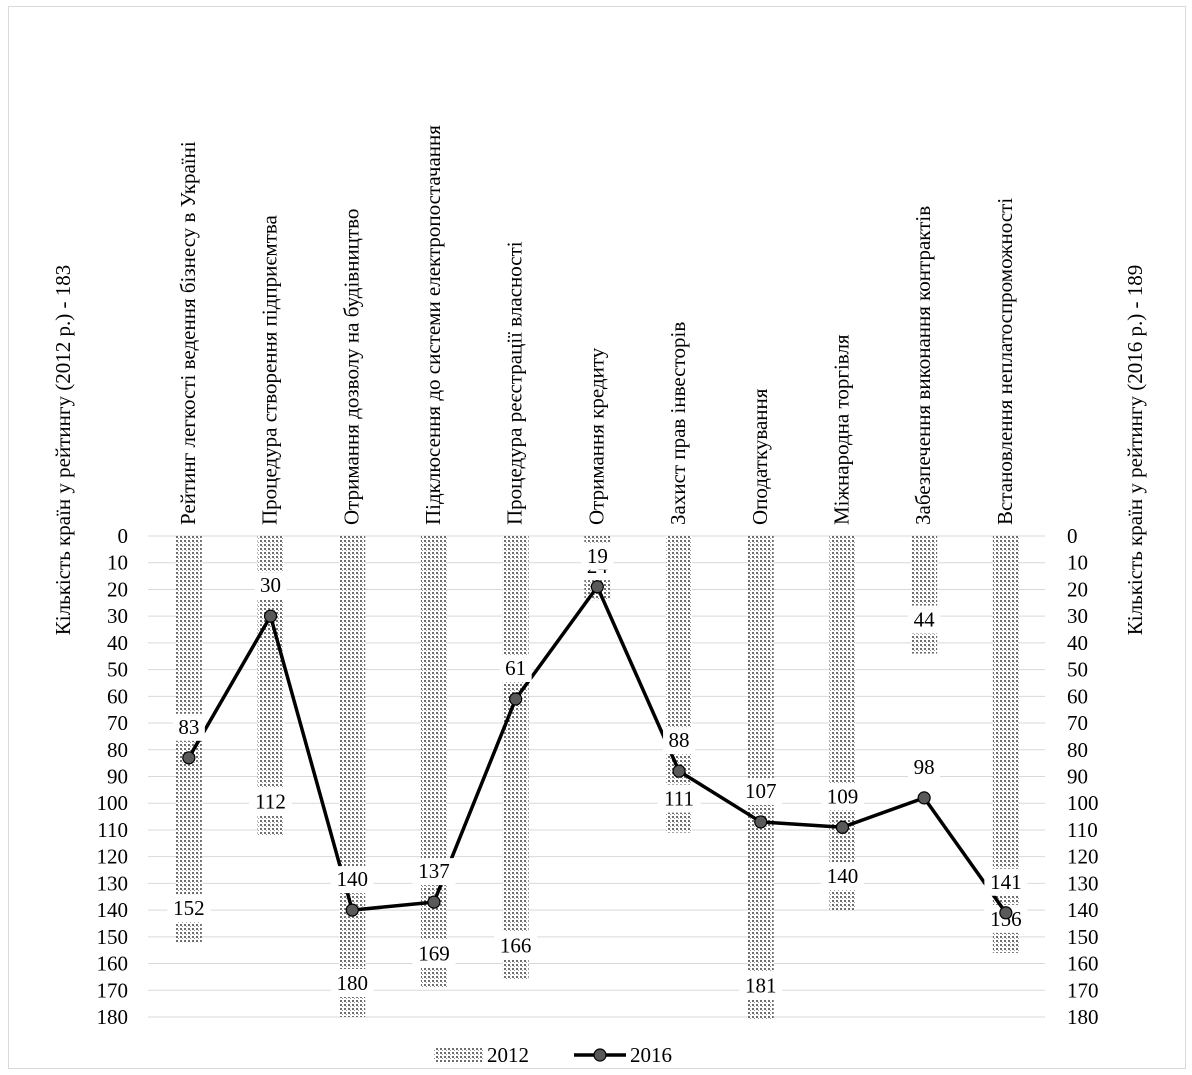  I want to click on bar-label-2012: 152, so click(189, 908).